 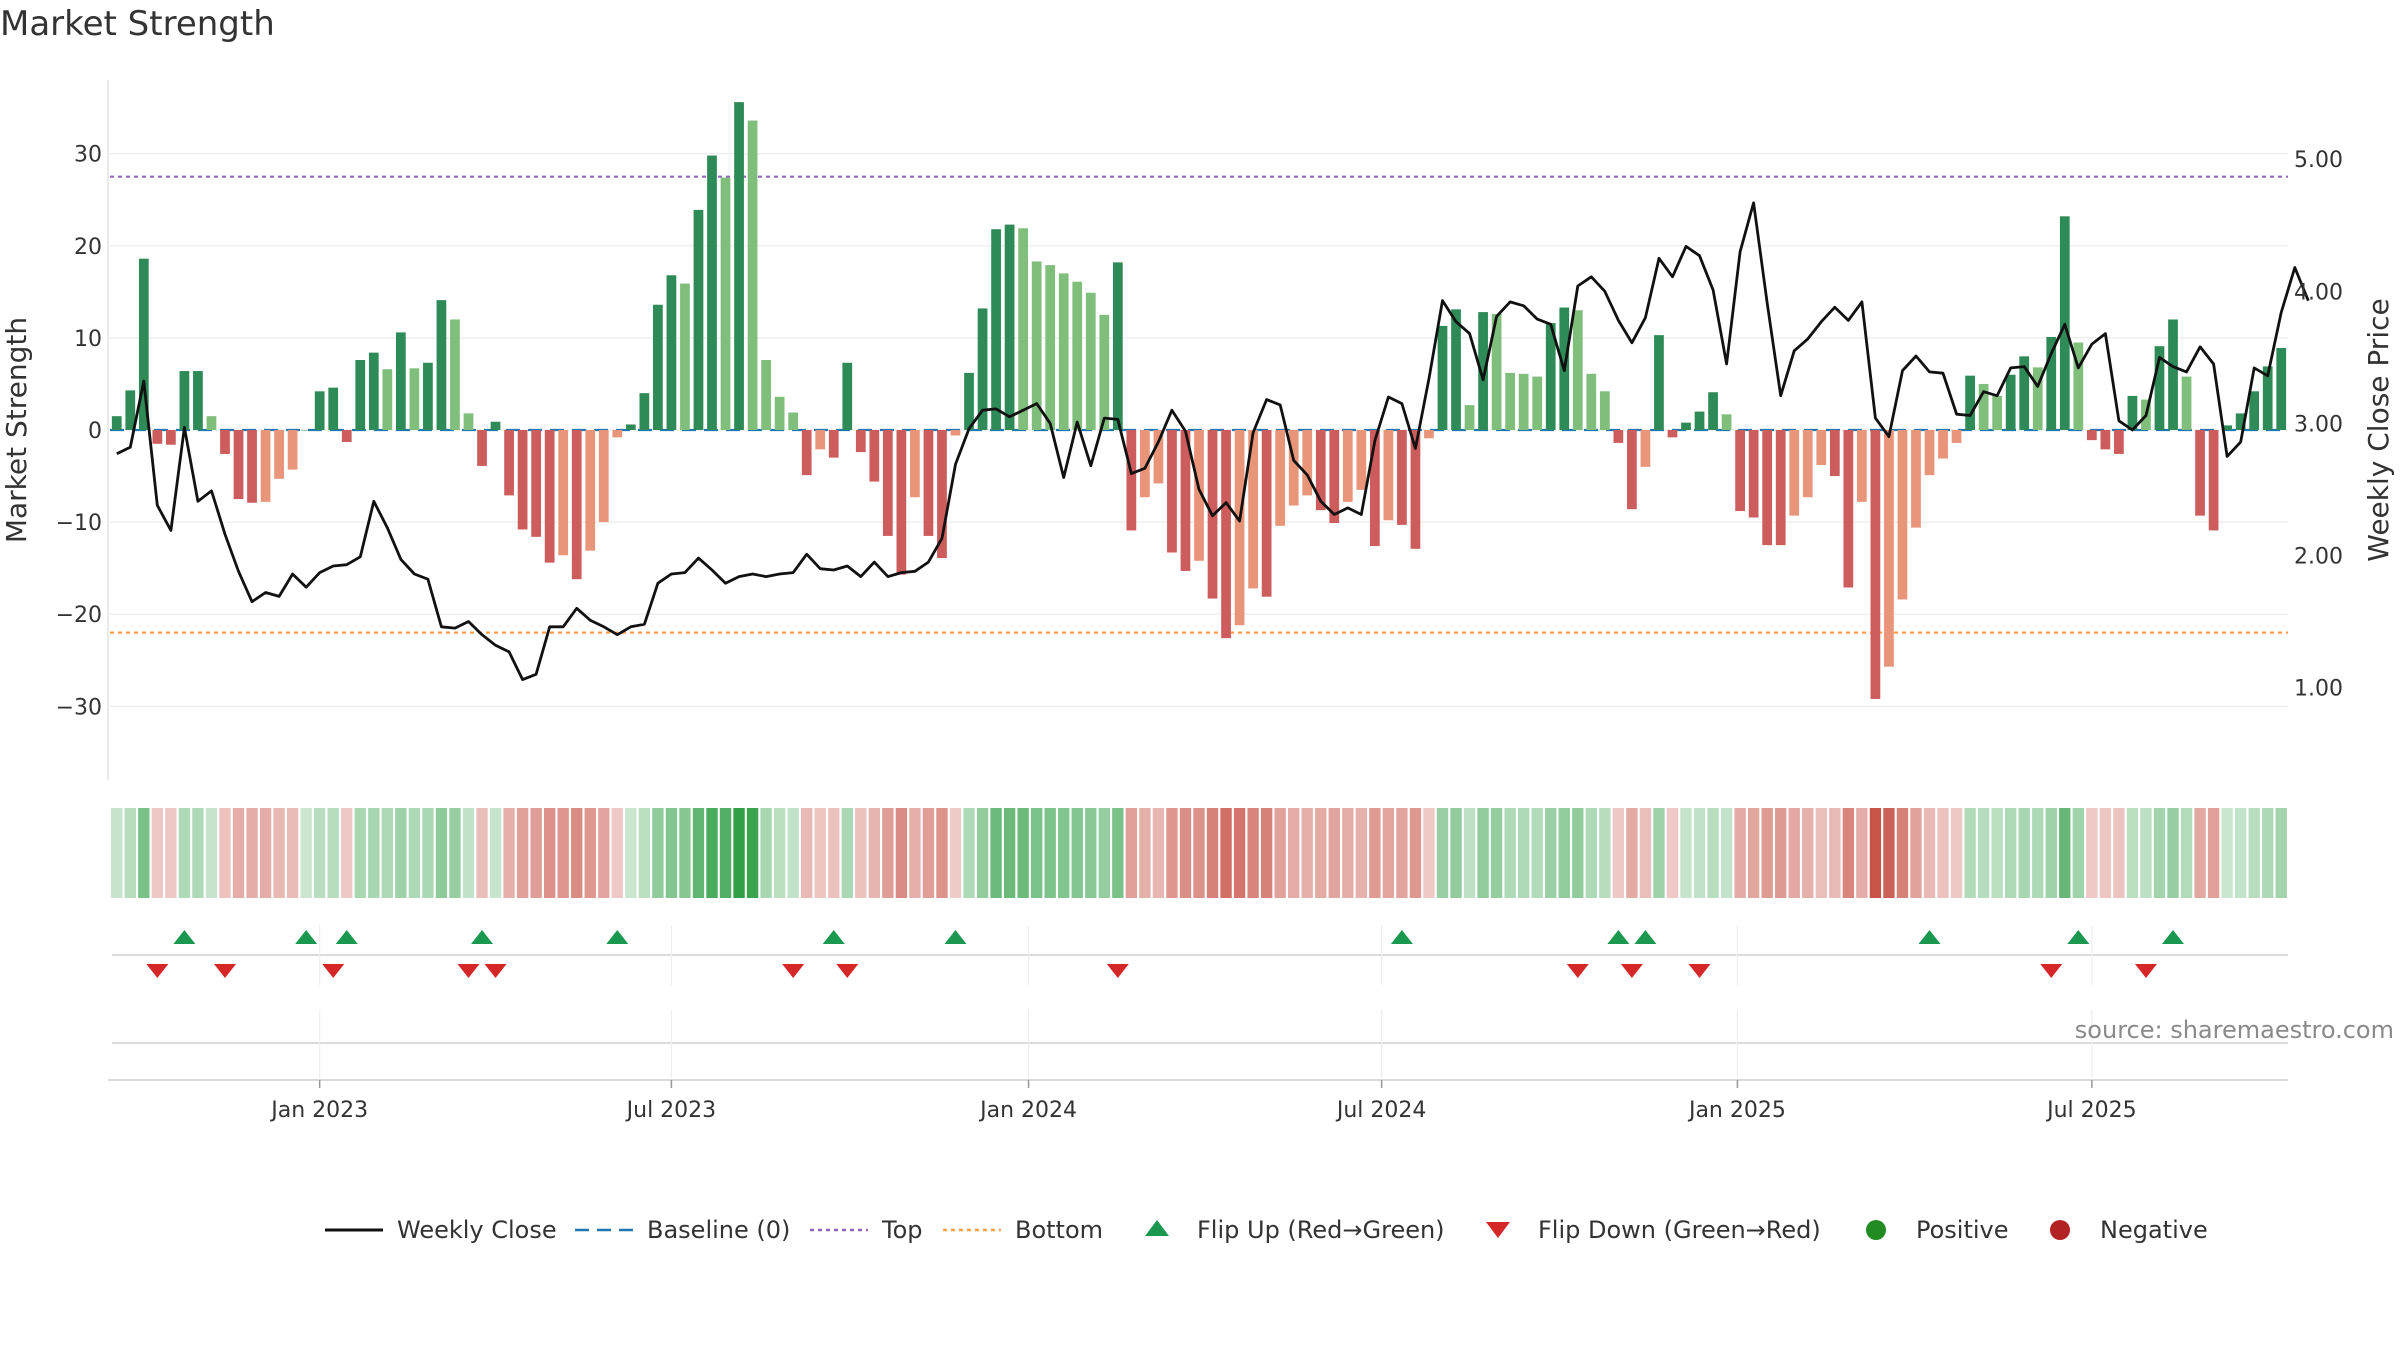 What do you see at coordinates (79, 615) in the screenshot?
I see `y-left-tick-label: −20` at bounding box center [79, 615].